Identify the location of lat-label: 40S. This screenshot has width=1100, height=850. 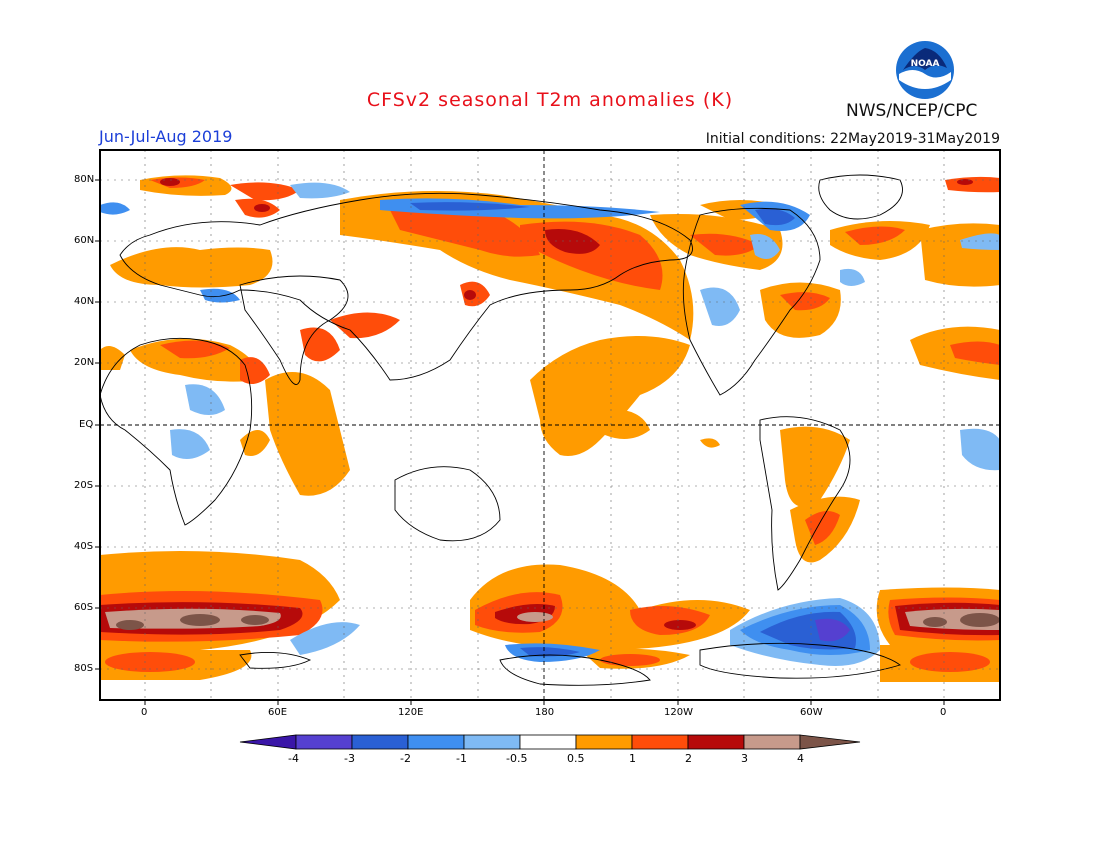
(84, 546).